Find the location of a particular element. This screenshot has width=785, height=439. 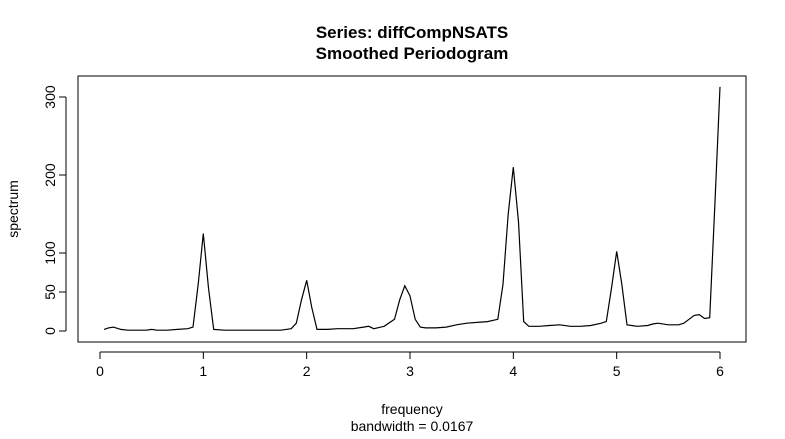

y-axis: 0 50 100 200 300 is located at coordinates (54, 210).